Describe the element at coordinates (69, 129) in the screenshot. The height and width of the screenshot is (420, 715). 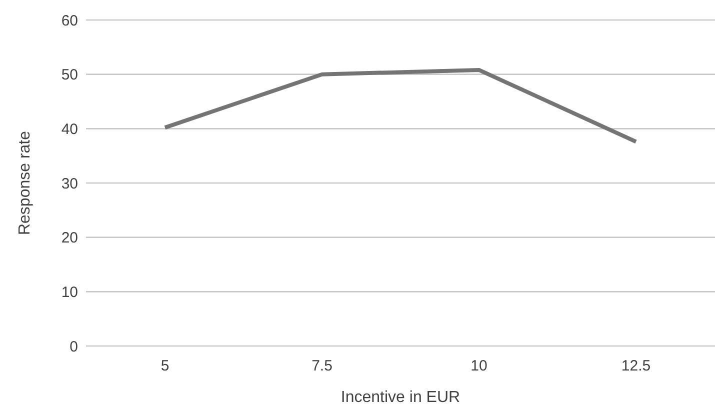
I see `y-tick-label: 40` at that location.